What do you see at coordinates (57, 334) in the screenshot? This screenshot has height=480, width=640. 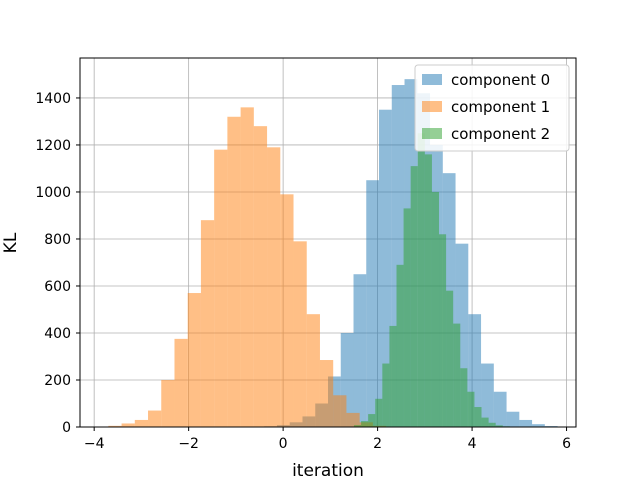 I see `y-tick-label: 400` at bounding box center [57, 334].